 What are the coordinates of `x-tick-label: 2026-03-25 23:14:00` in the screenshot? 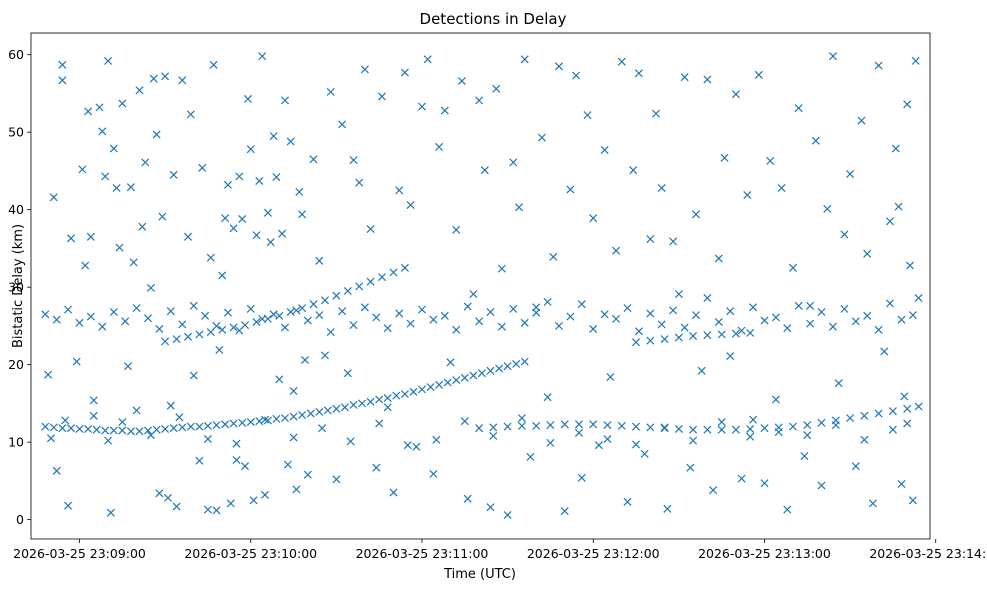 It's located at (928, 553).